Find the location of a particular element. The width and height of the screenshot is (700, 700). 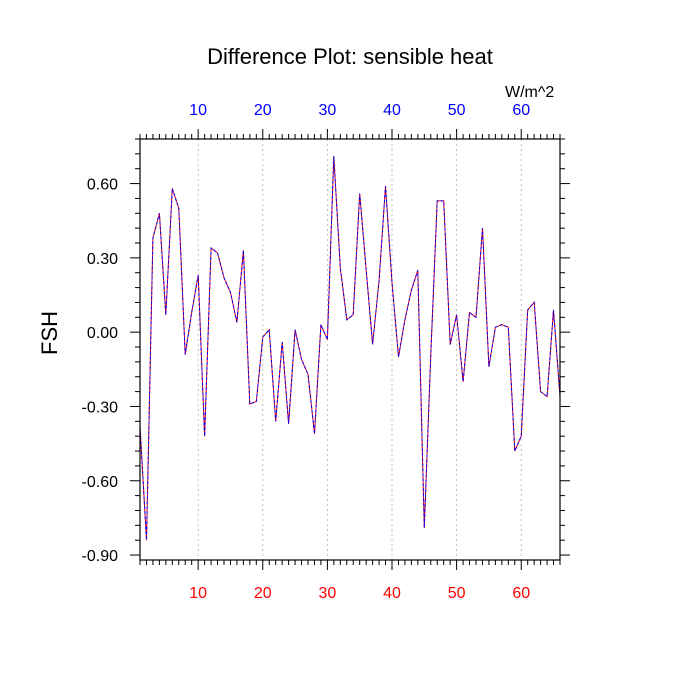

y-tick-label: -0.30 is located at coordinates (100, 407).